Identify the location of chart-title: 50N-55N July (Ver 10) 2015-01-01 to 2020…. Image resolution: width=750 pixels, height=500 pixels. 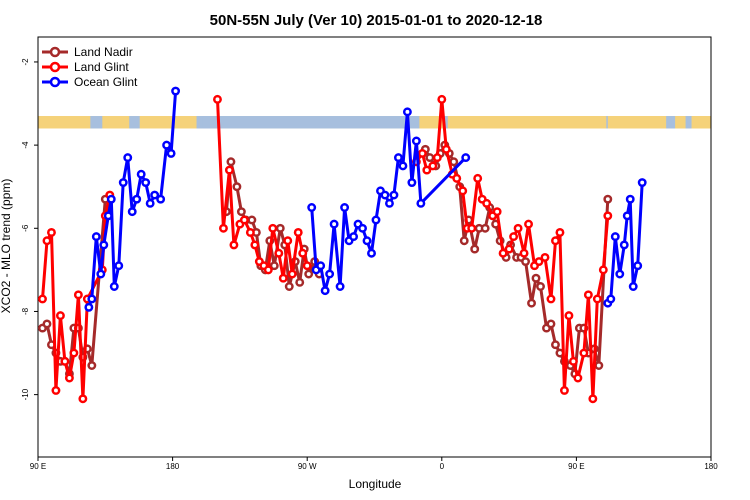
(376, 20).